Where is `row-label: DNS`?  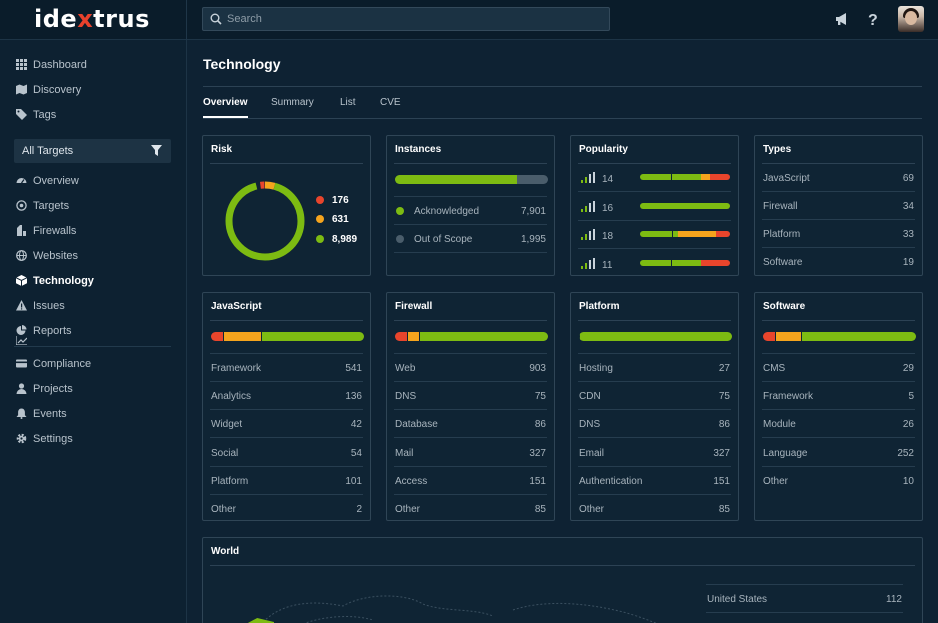 row-label: DNS is located at coordinates (590, 425).